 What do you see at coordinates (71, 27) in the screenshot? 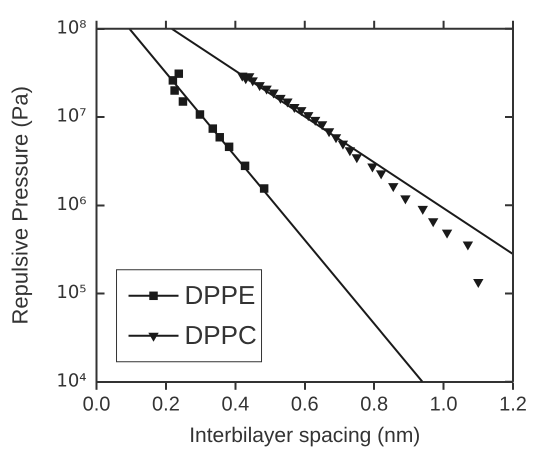
I see `y-tick-label: 10⁸` at bounding box center [71, 27].